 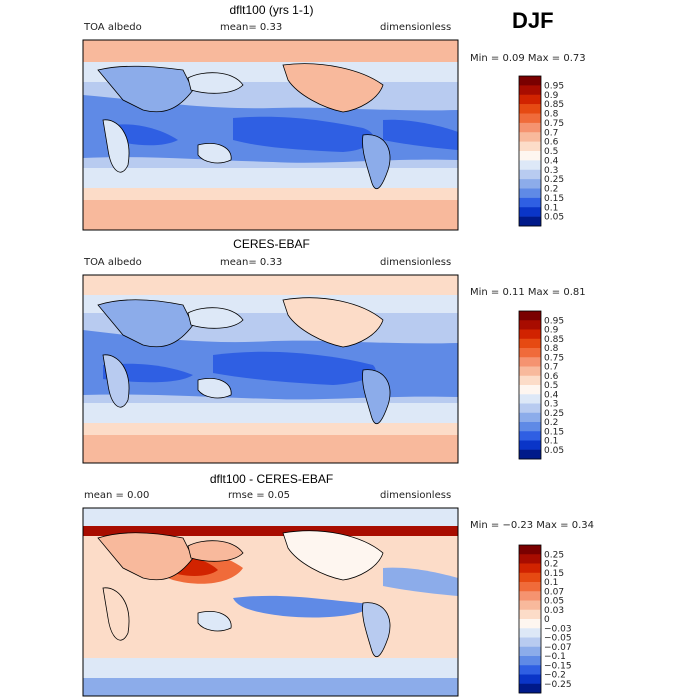 I want to click on panel-3-tropical-neg, so click(x=303, y=606).